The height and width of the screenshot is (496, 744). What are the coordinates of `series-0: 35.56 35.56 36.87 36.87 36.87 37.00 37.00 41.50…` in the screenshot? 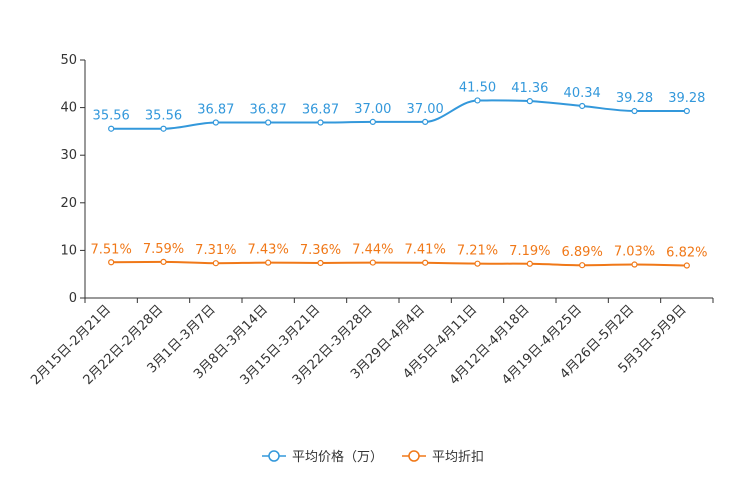 It's located at (399, 106).